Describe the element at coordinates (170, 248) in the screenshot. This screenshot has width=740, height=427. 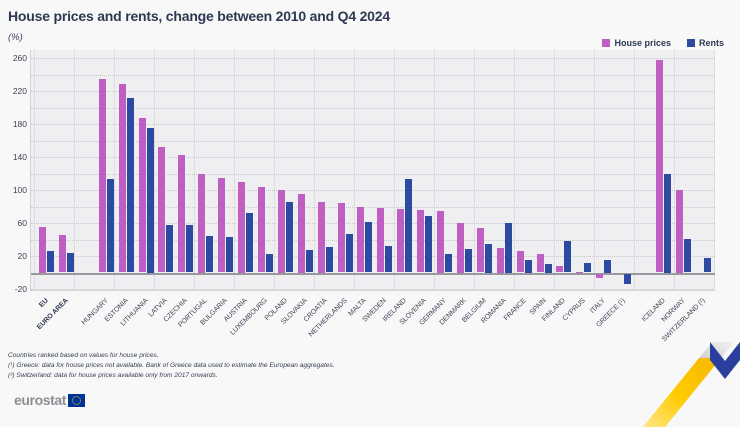
I see `rents-bar-latvia` at that location.